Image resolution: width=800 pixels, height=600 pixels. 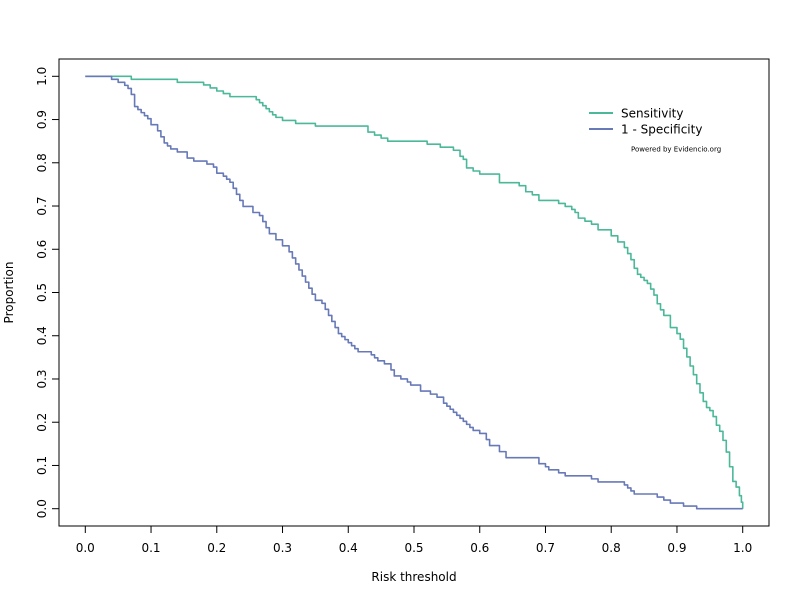 What do you see at coordinates (413, 577) in the screenshot?
I see `x-axis-title: Risk threshold` at bounding box center [413, 577].